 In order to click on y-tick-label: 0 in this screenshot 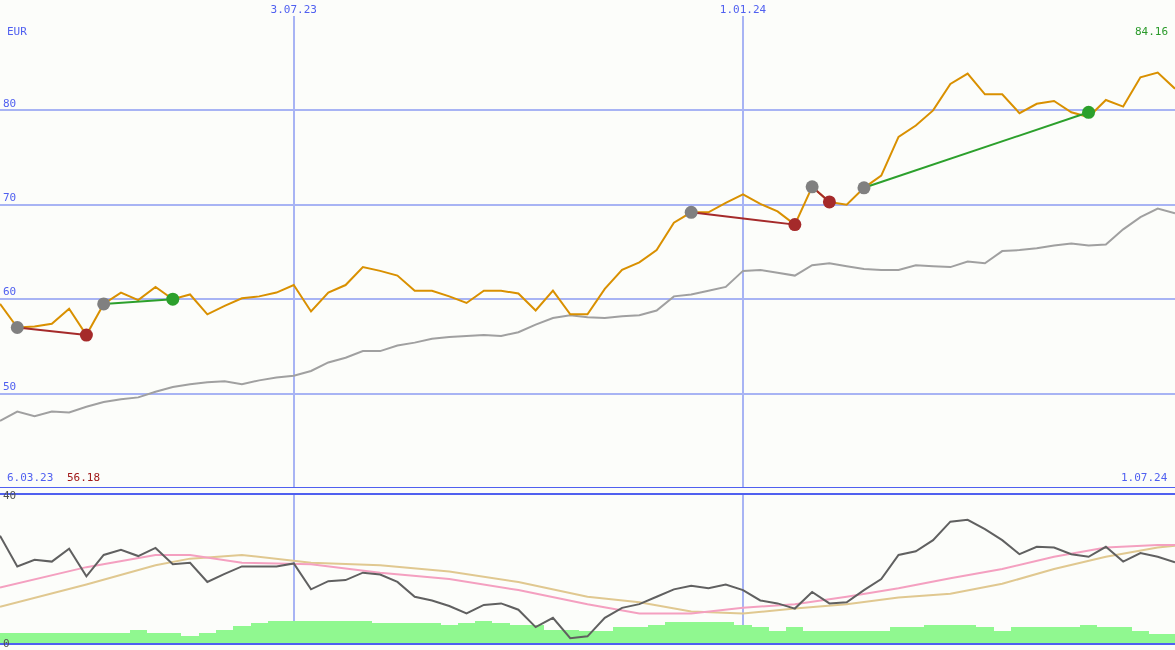, I will do `click(6, 643)`.